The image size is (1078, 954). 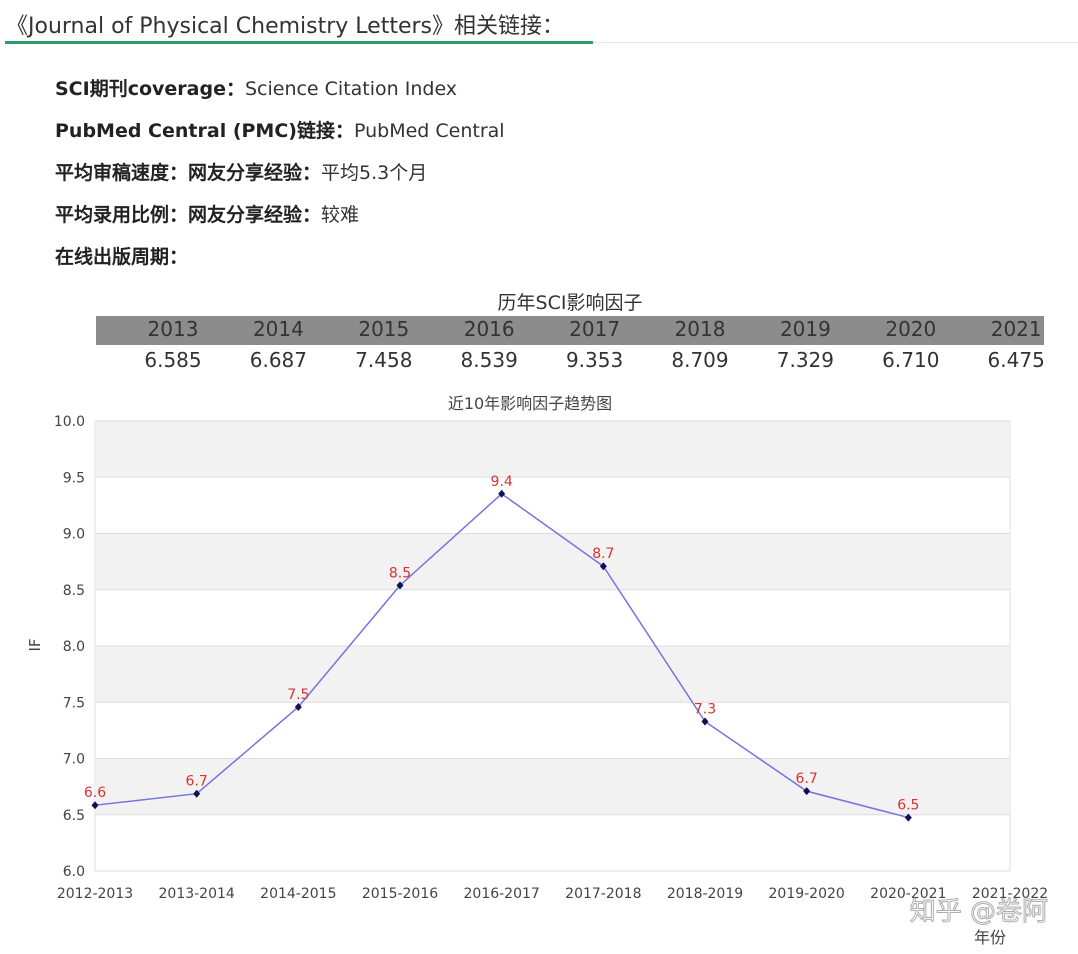 I want to click on watermark: 知乎 @卷阿, so click(x=979, y=912).